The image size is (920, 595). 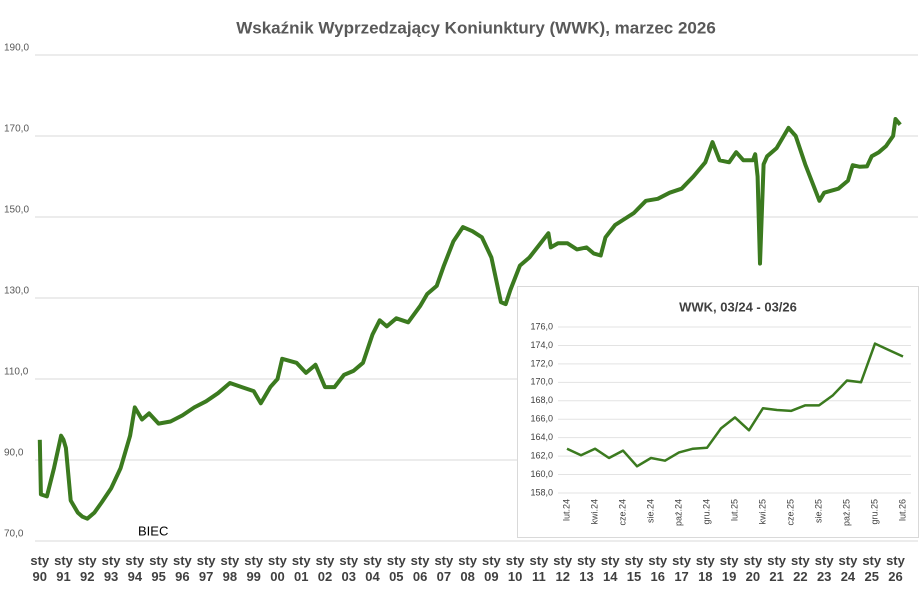 What do you see at coordinates (902, 510) in the screenshot?
I see `x-tick-label: lut.26` at bounding box center [902, 510].